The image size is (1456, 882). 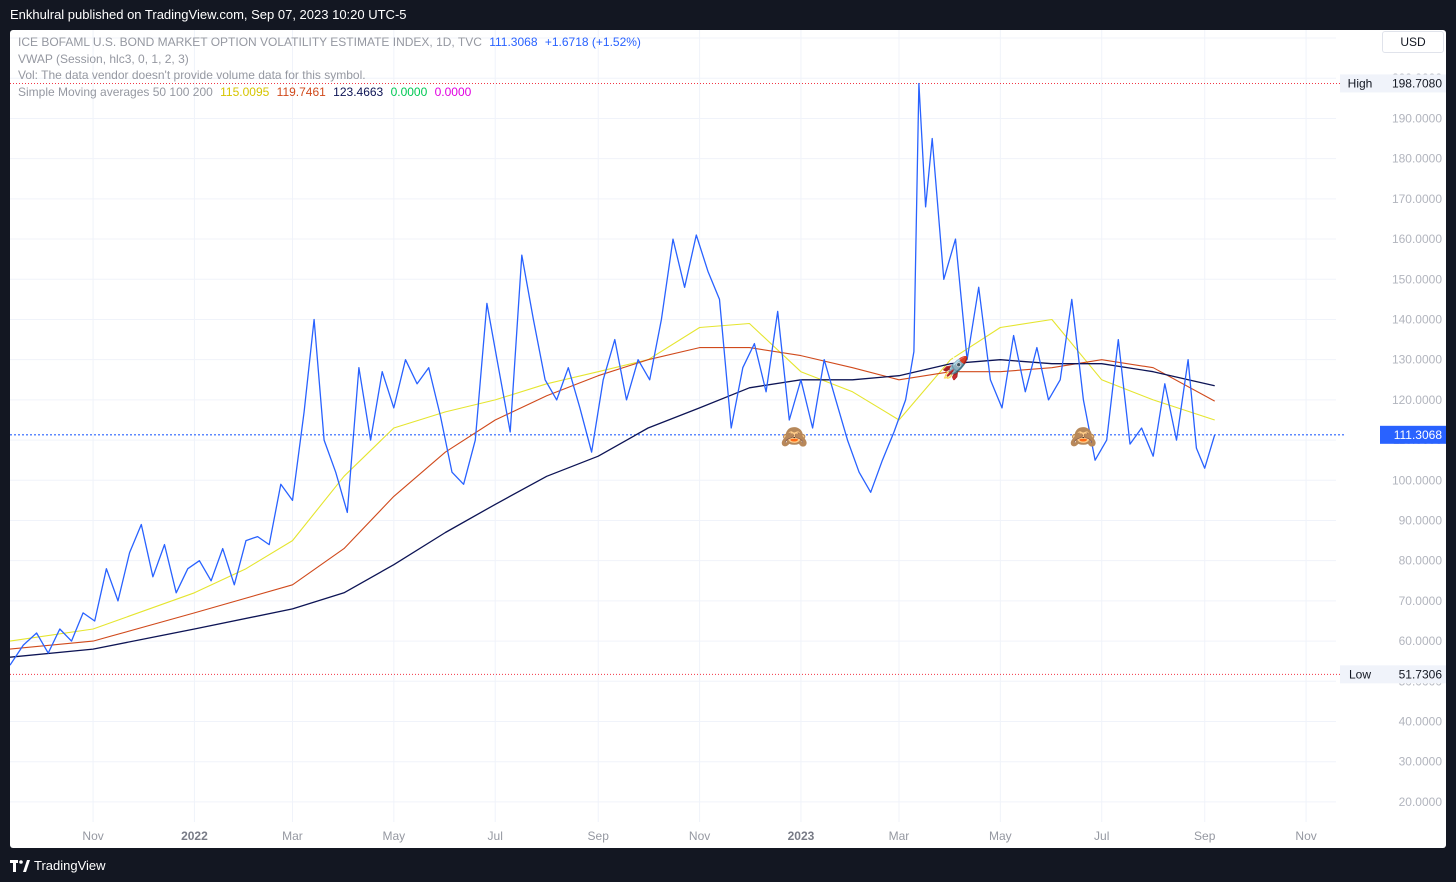 What do you see at coordinates (1417, 319) in the screenshot?
I see `y-tick-label: 140.0000` at bounding box center [1417, 319].